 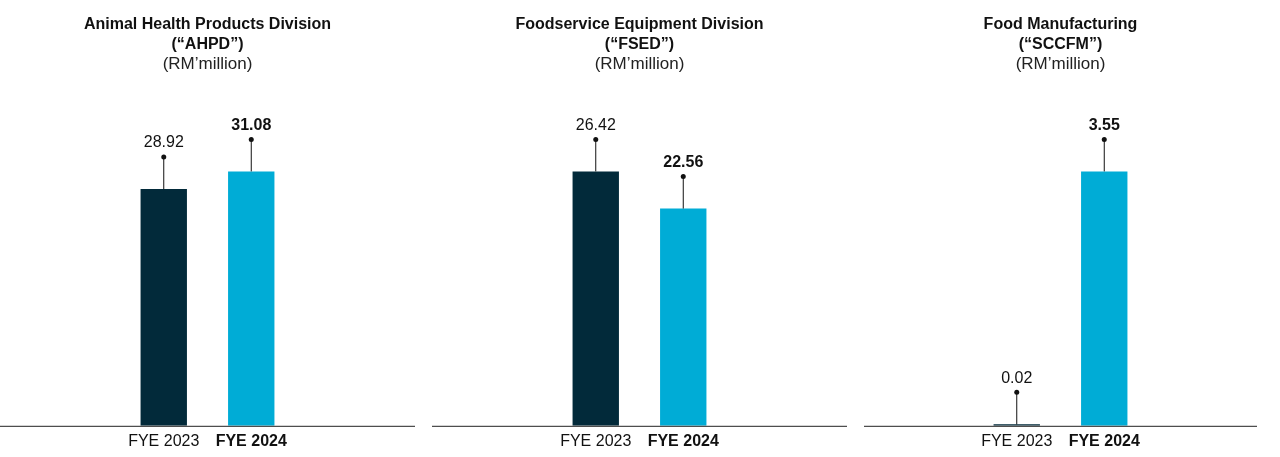 I want to click on data-label: 31.08, so click(x=251, y=124).